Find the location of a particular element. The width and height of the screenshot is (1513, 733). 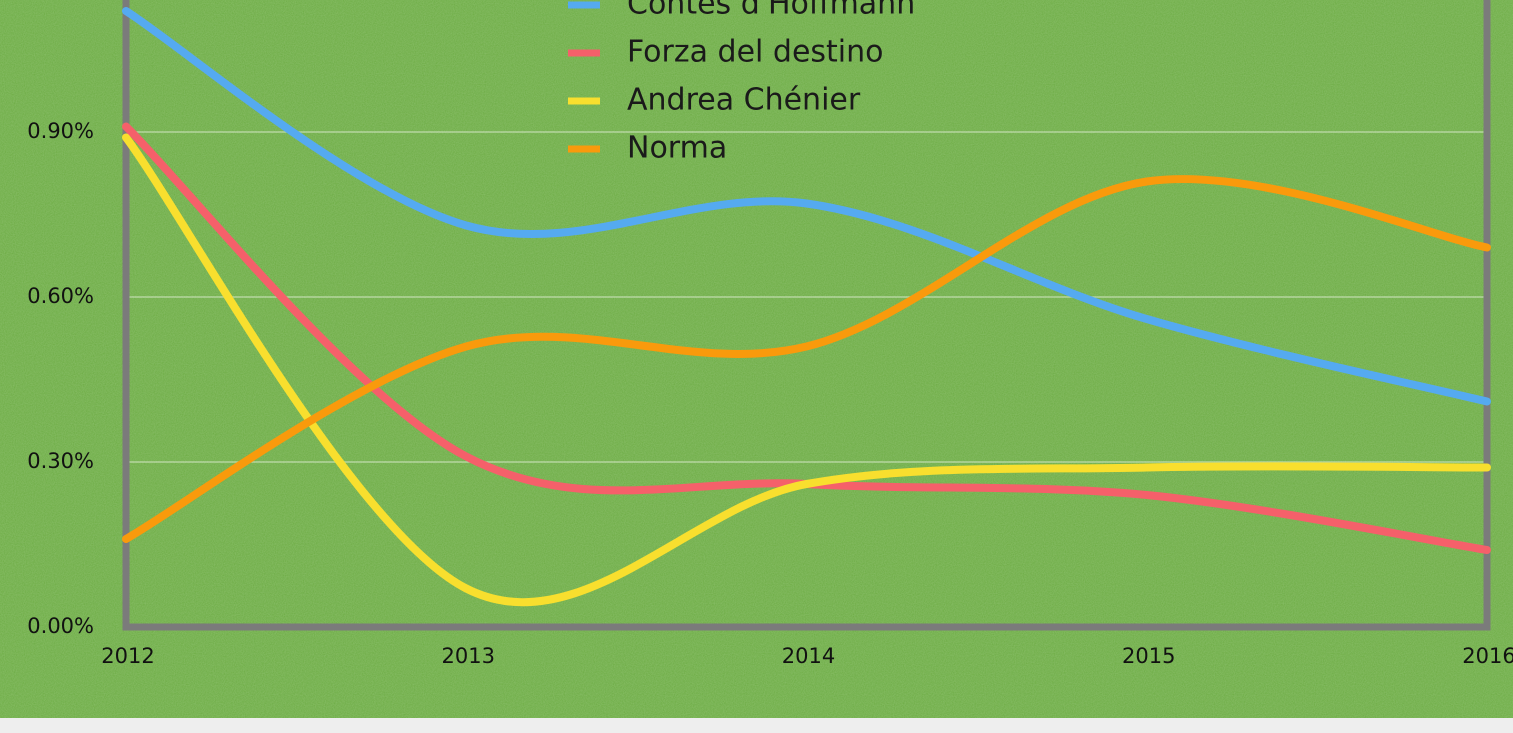

x-tick-label: 2015 is located at coordinates (1148, 656).